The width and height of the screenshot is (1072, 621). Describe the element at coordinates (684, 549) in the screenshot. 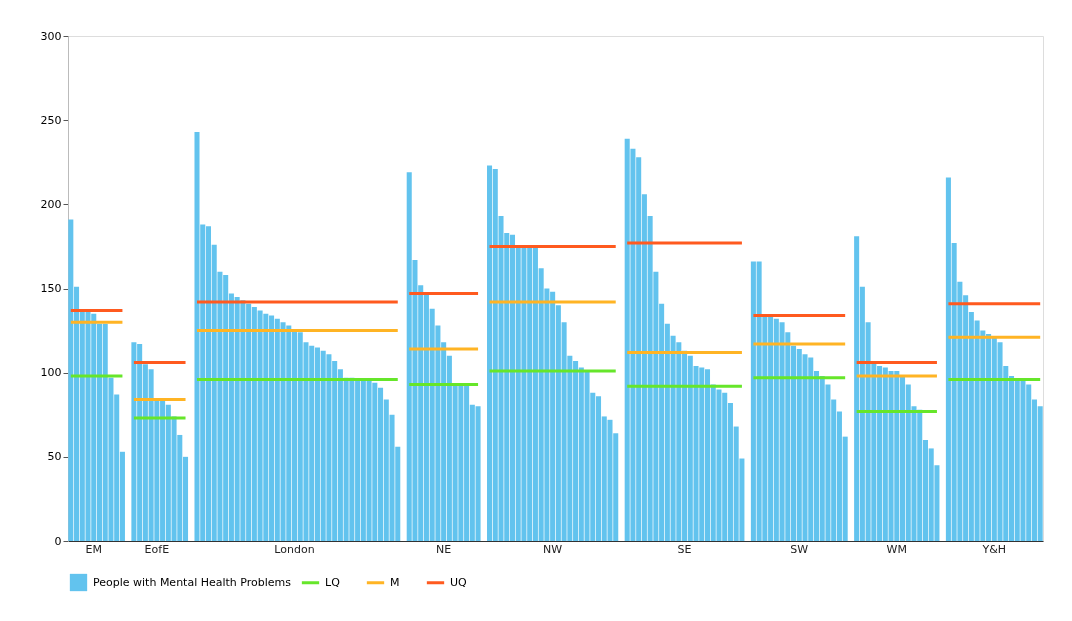

I see `x-tick-label: SE` at that location.